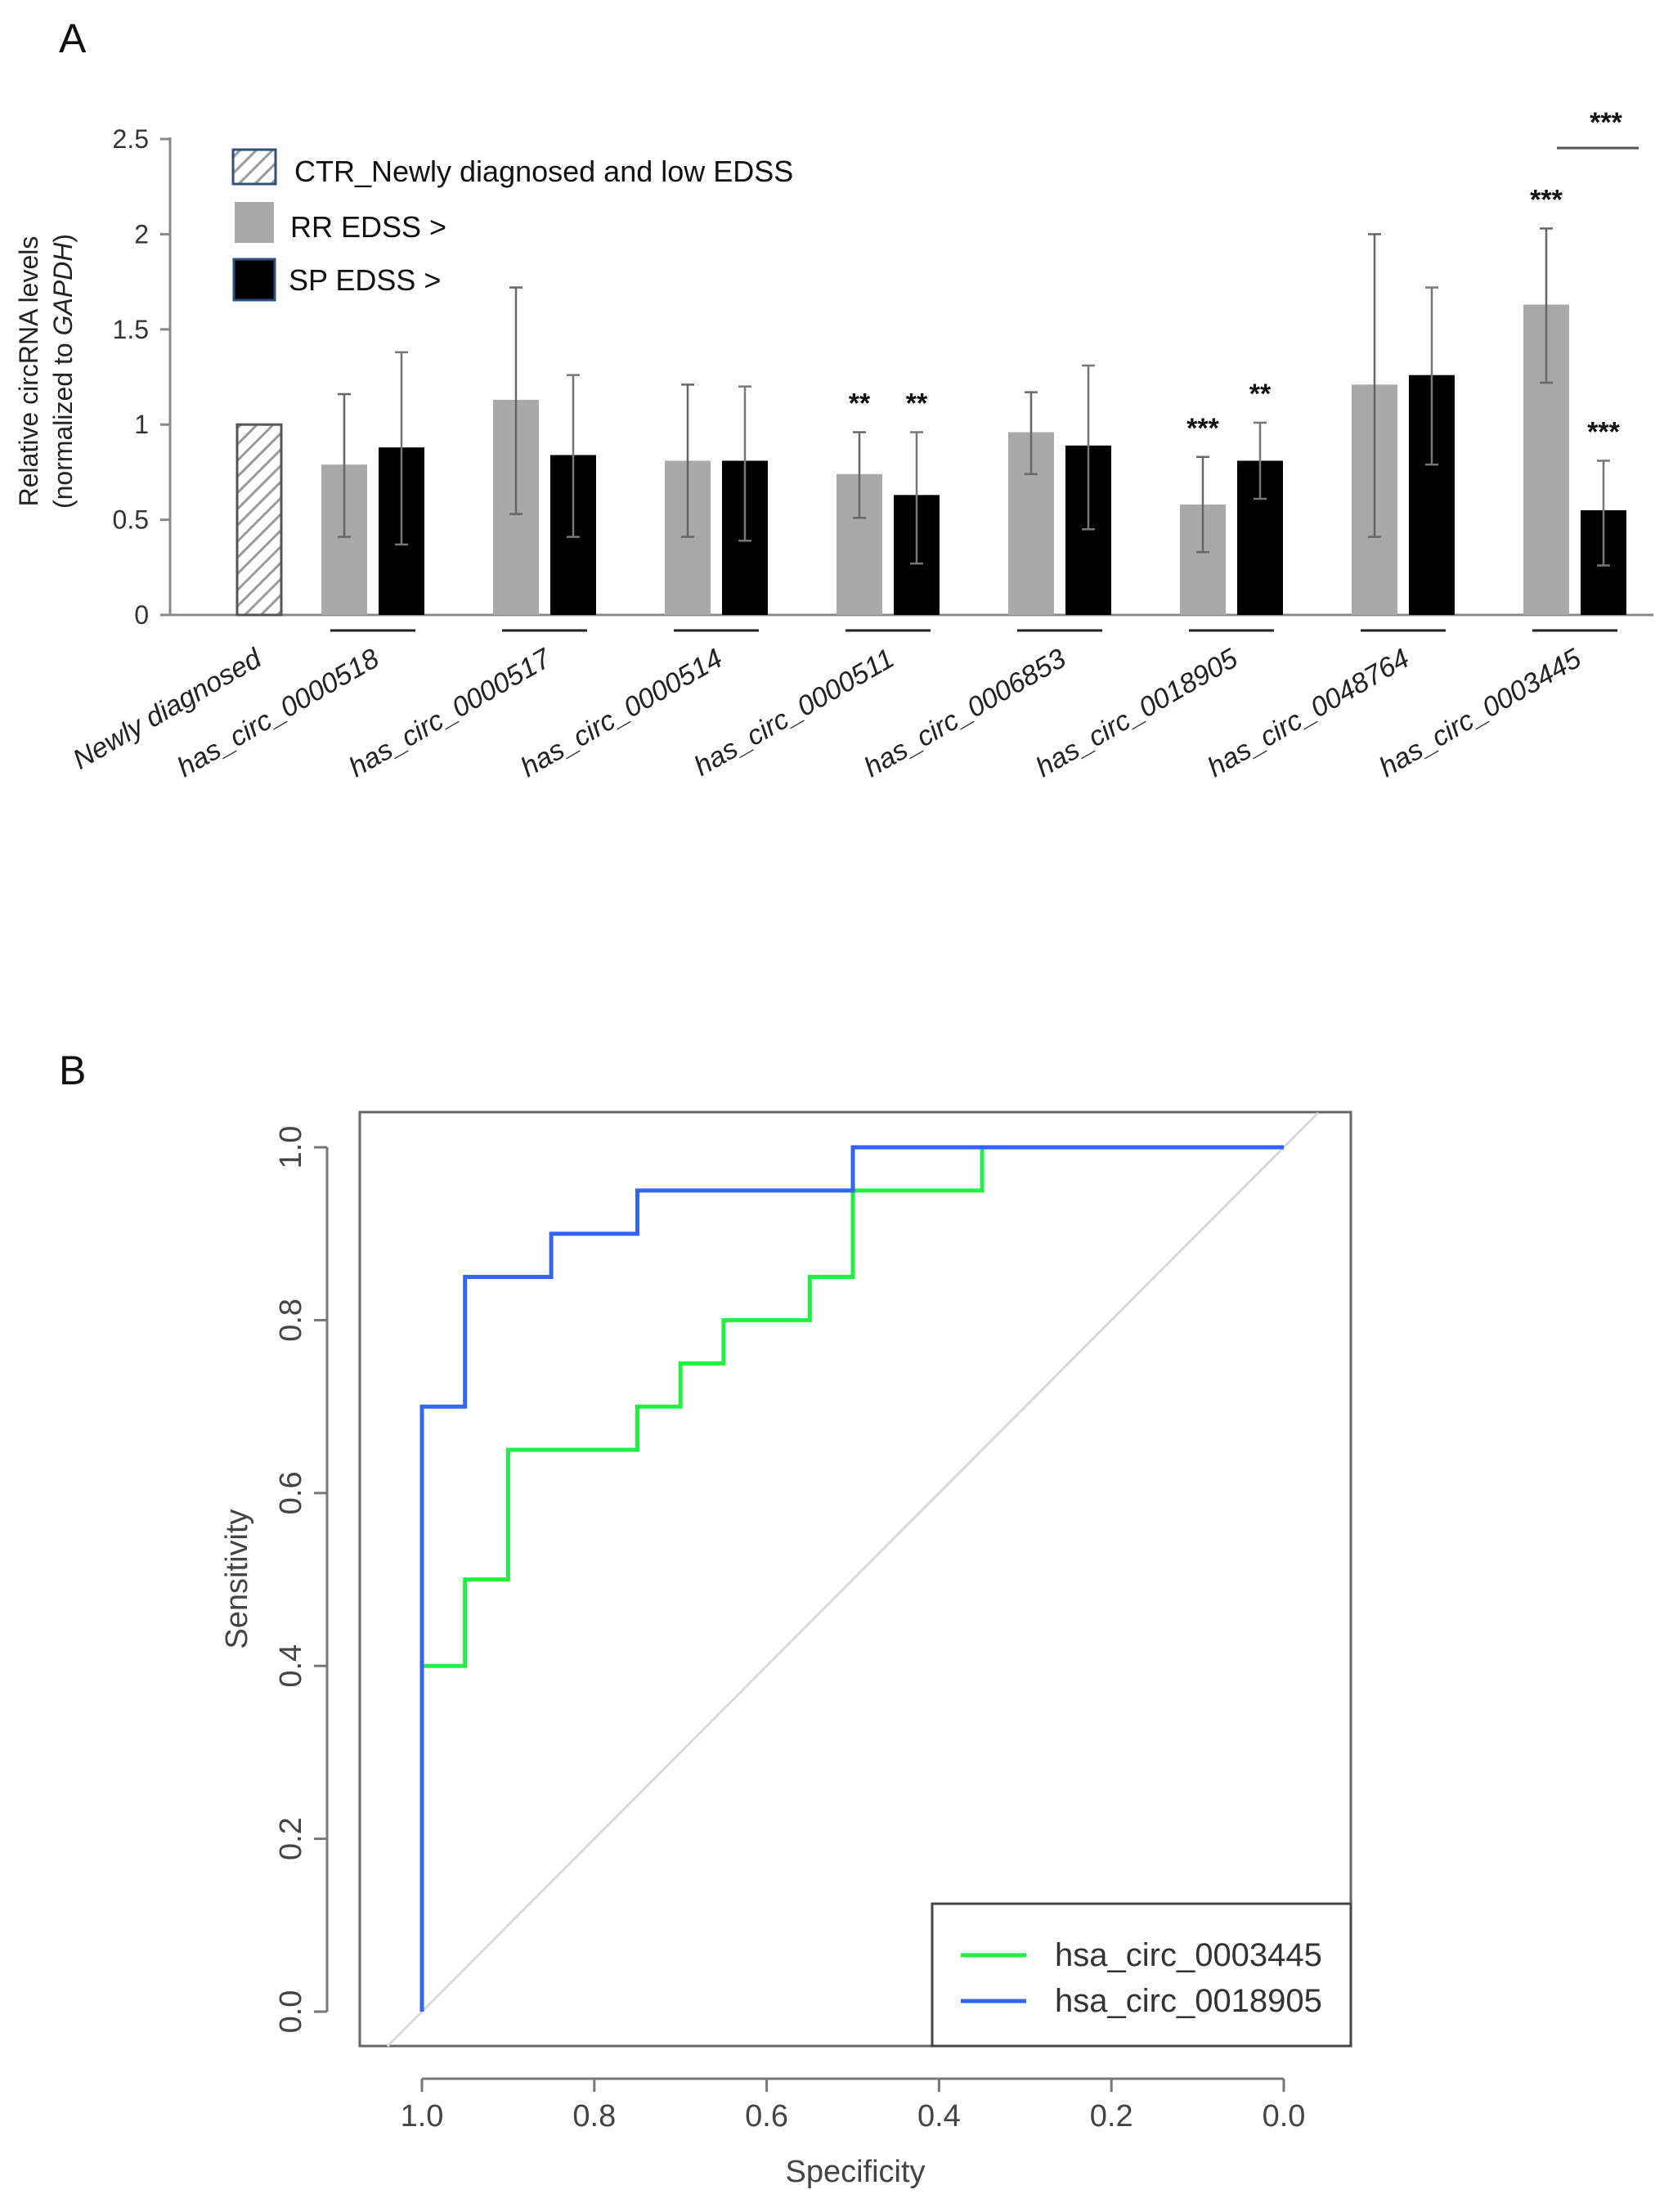 This screenshot has width=1673, height=2212. I want to click on bar-ctr-newly-diagnosed, so click(259, 520).